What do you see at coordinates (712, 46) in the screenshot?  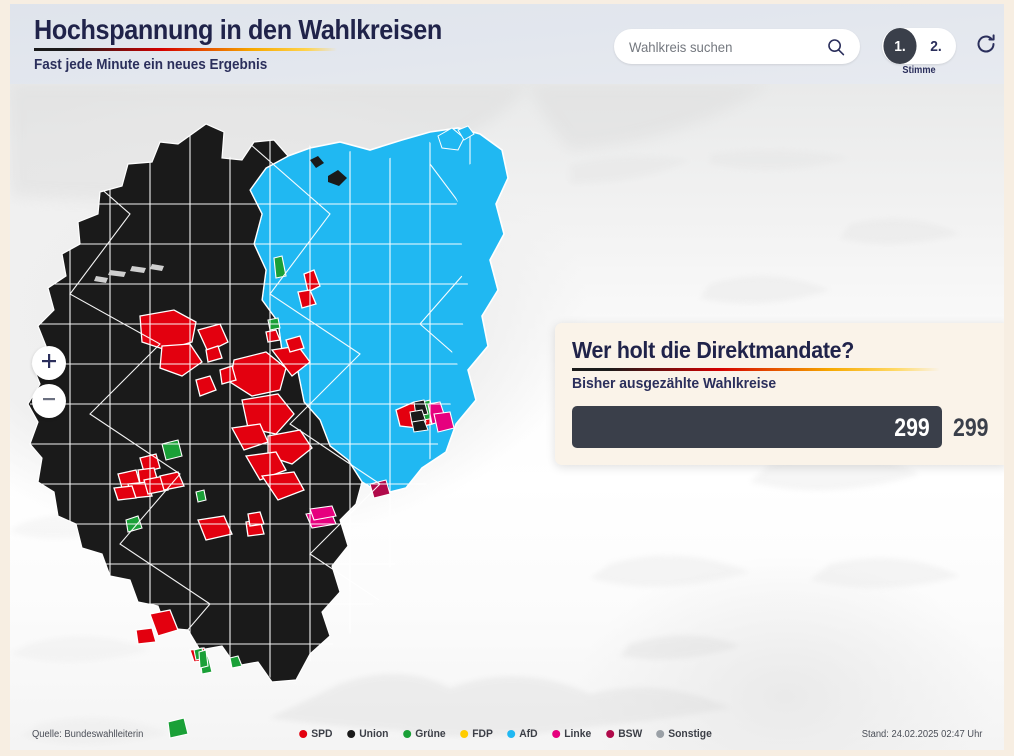 I see `search-input` at bounding box center [712, 46].